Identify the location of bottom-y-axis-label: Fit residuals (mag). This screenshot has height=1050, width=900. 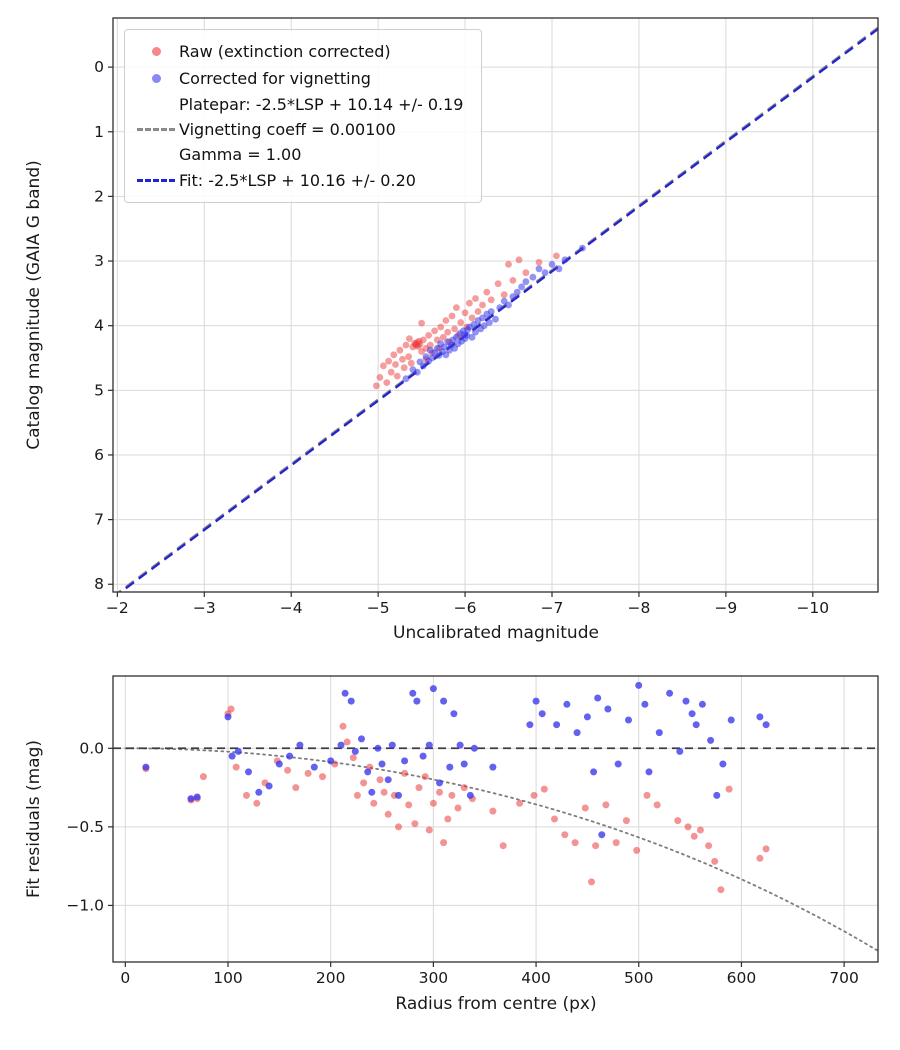
(34, 819).